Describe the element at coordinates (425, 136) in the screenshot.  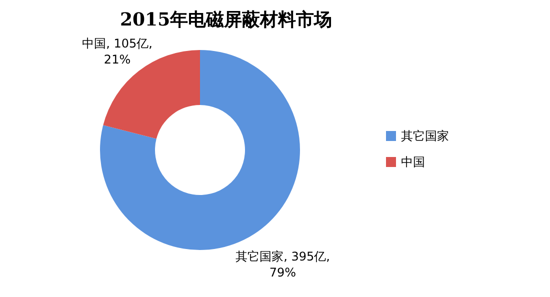
I see `legend-label: 其它国家` at that location.